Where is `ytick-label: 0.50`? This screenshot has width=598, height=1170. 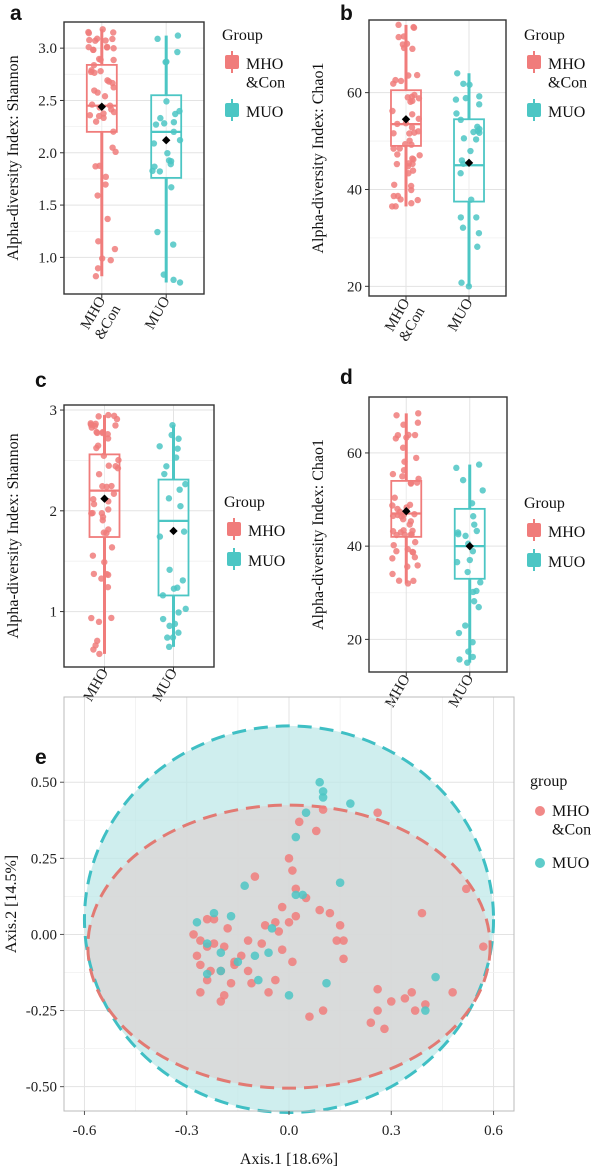
ytick-label: 0.50 is located at coordinates (44, 783).